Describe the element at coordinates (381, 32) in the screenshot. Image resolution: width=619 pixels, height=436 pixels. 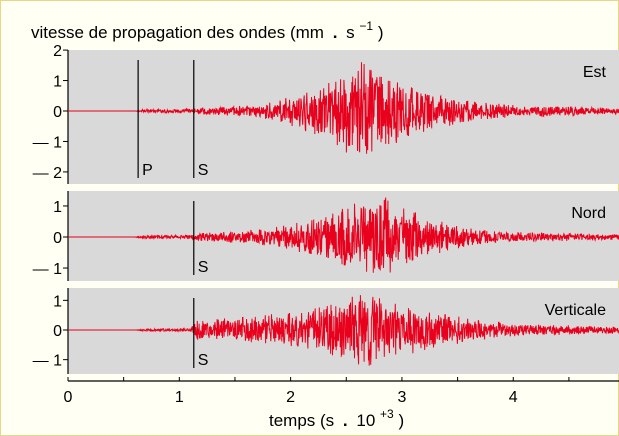
I see `title-close: )` at that location.